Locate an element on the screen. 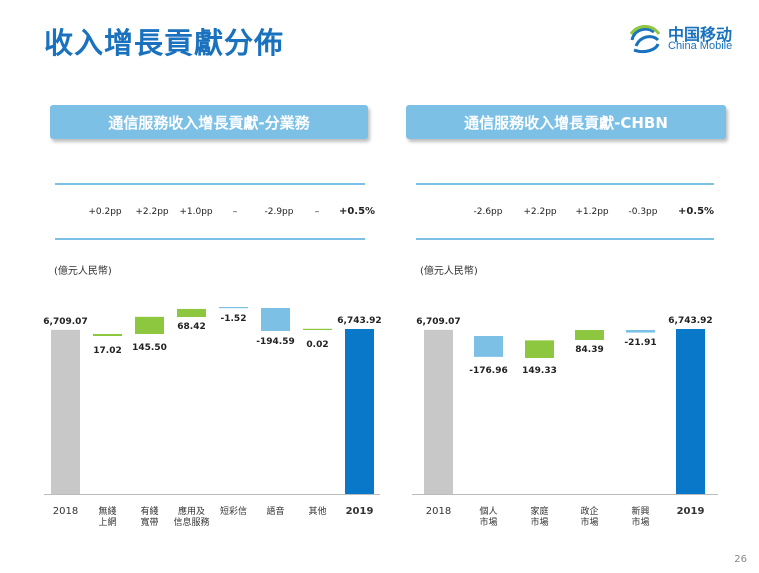 The image size is (759, 573). right-data-label-5: 6,743.92 is located at coordinates (690, 321).